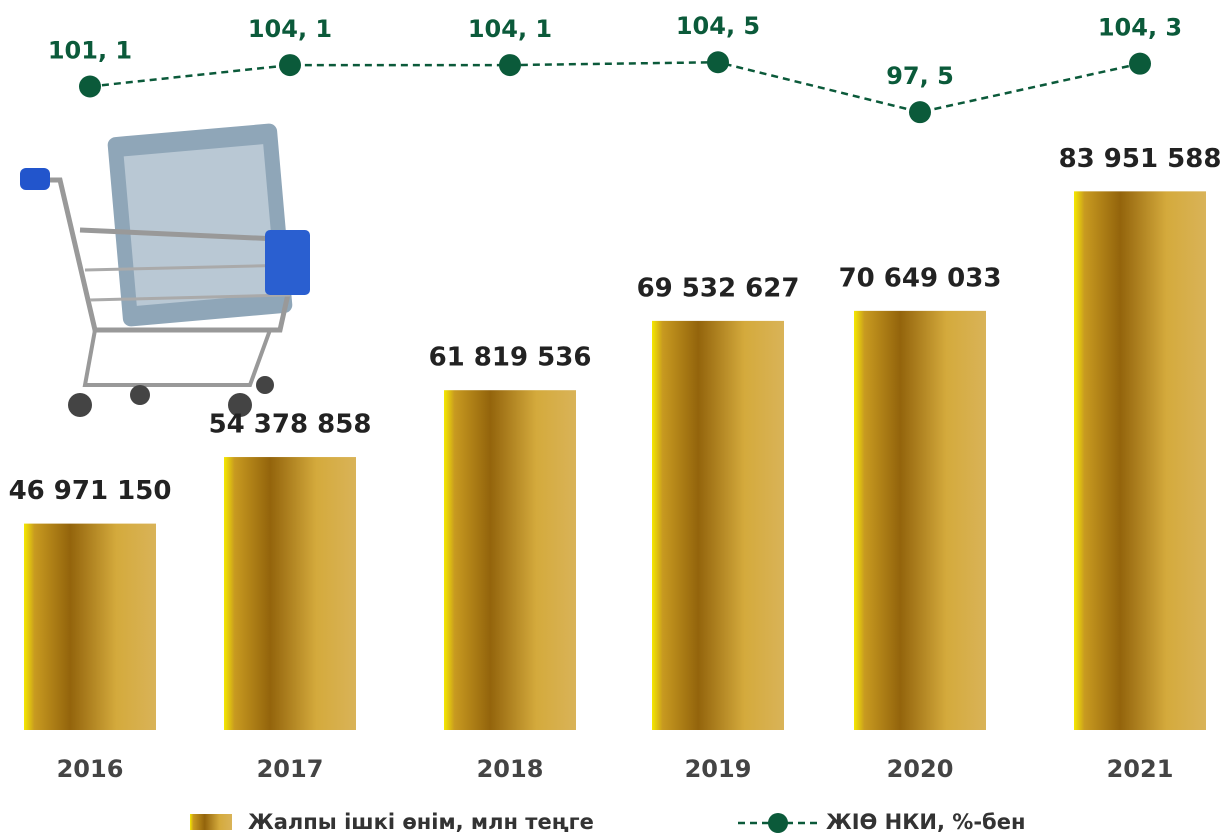 This screenshot has width=1221, height=839. I want to click on x-tick-label: 2018, so click(510, 769).